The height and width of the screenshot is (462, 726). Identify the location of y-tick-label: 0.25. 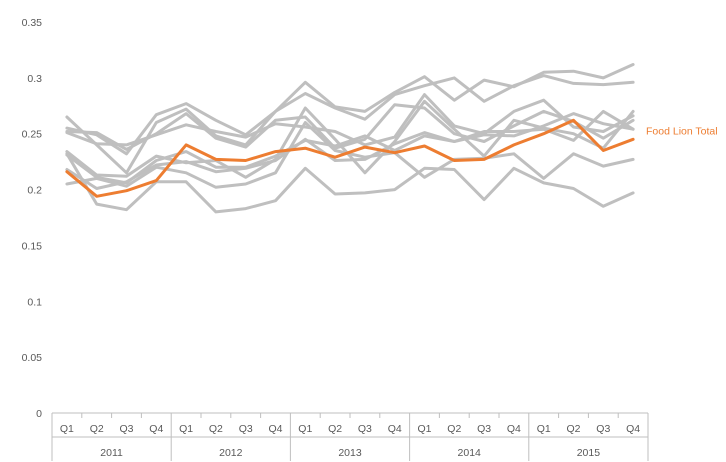
(32, 135).